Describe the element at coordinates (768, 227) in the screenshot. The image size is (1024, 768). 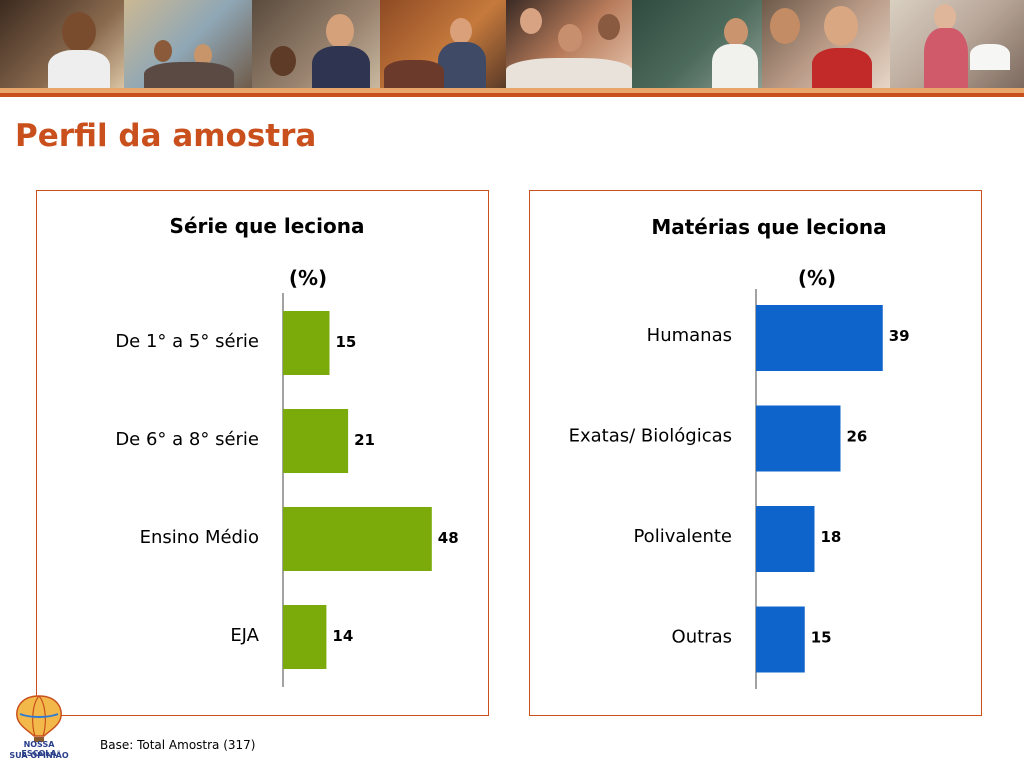
I see `chart-title: Matérias que leciona` at that location.